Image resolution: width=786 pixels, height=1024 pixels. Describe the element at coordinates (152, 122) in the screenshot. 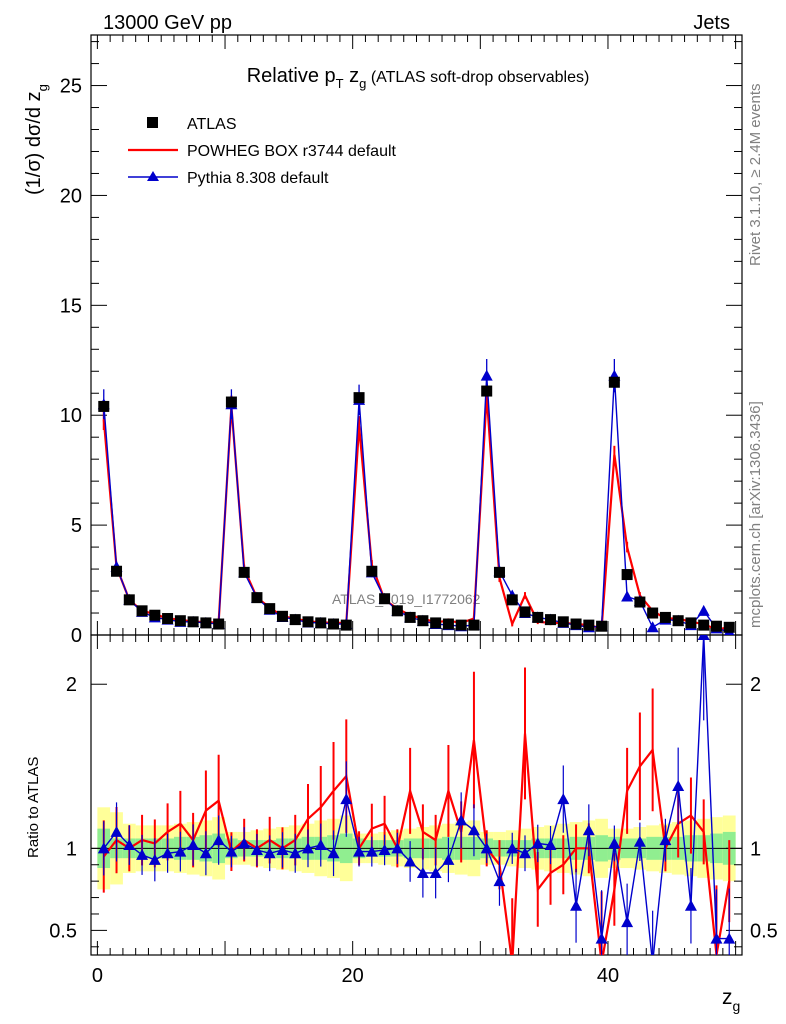

I see `legend-atlas-marker` at that location.